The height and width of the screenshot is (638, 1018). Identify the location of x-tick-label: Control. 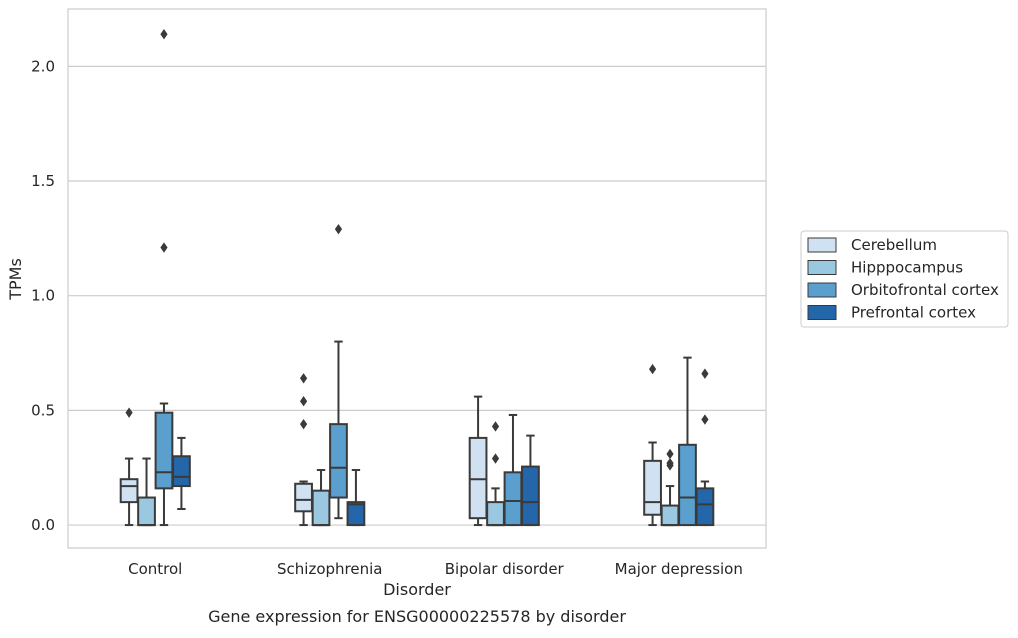
(155, 569).